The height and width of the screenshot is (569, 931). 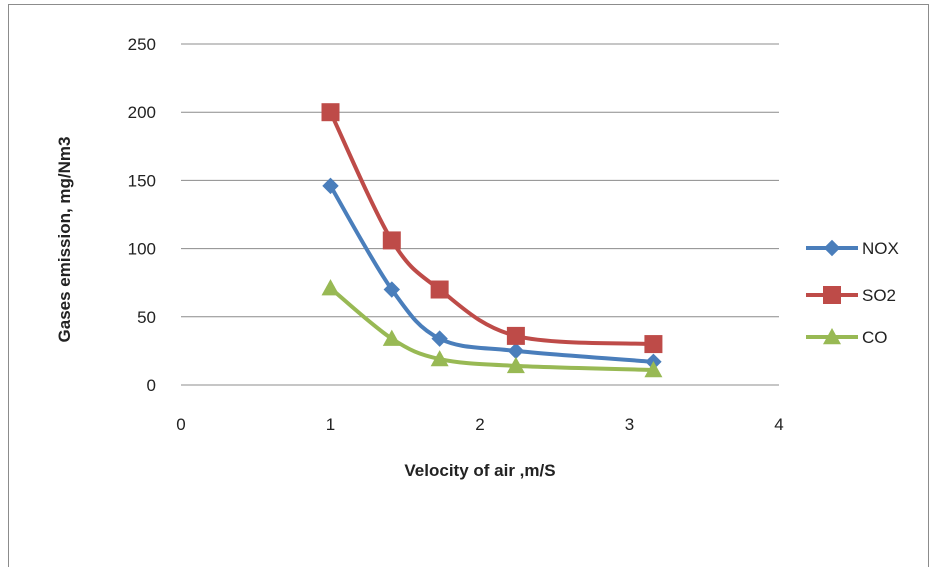 What do you see at coordinates (852, 248) in the screenshot?
I see `legend-item-nox: NOX` at bounding box center [852, 248].